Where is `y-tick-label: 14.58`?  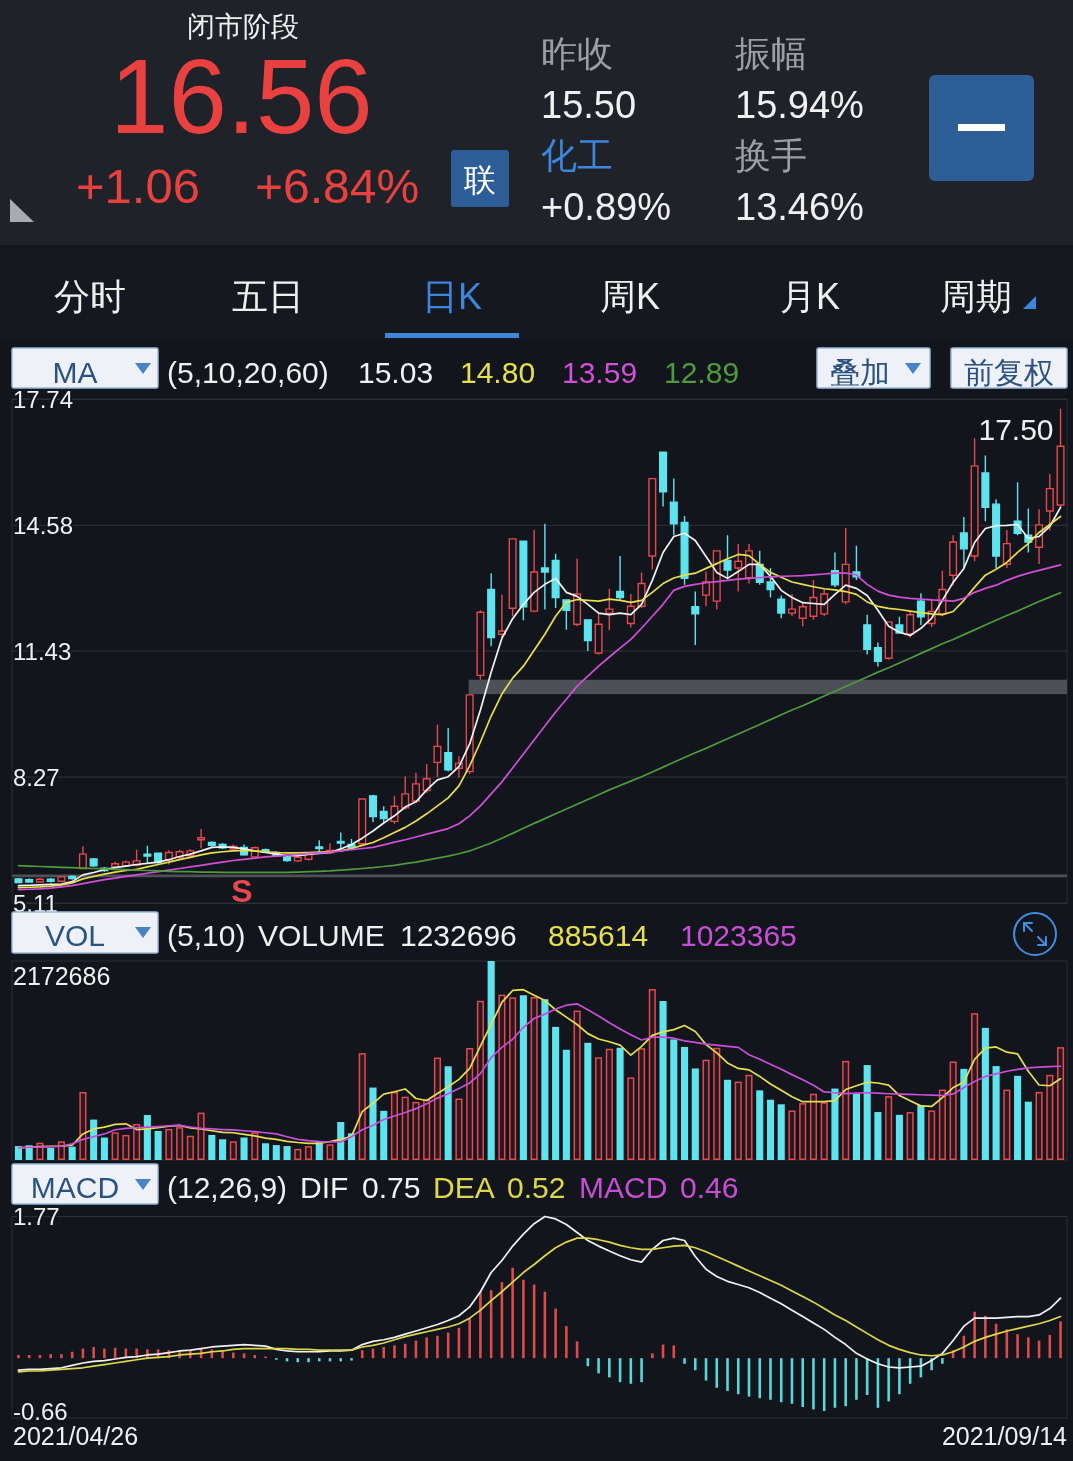 y-tick-label: 14.58 is located at coordinates (43, 525).